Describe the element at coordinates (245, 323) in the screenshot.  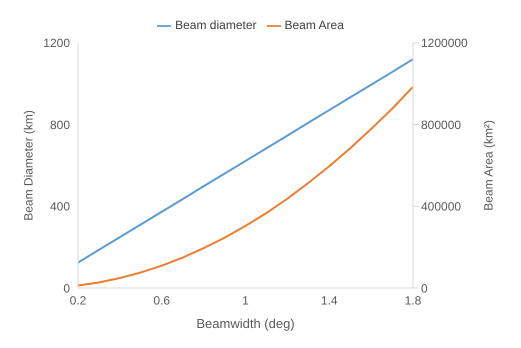
I see `x-axis-title: Beamwidth (deg)` at that location.